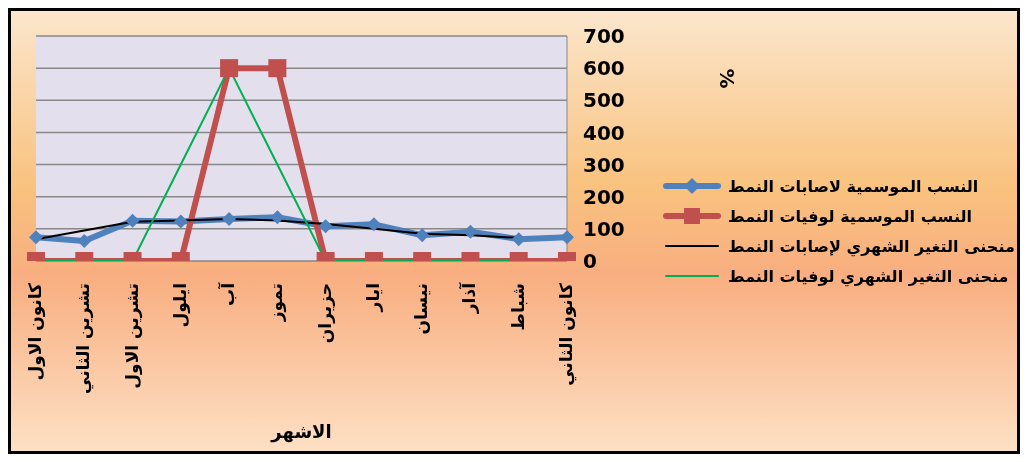  Describe the element at coordinates (590, 261) in the screenshot. I see `y2-tick-label: 0` at that location.